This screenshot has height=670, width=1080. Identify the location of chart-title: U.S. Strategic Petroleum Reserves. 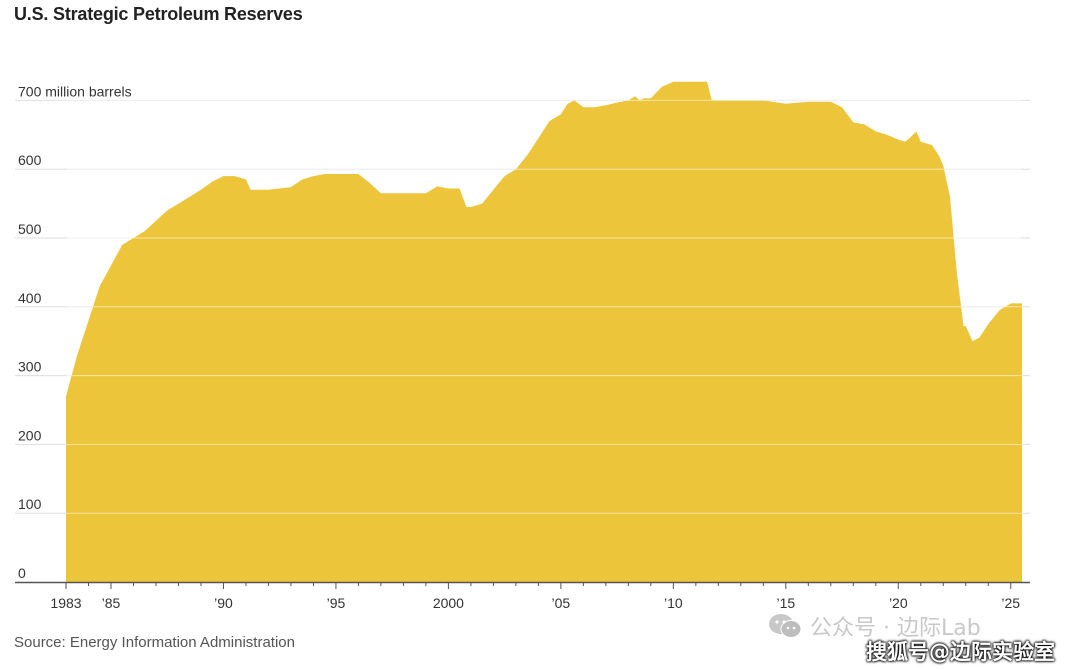
(158, 14).